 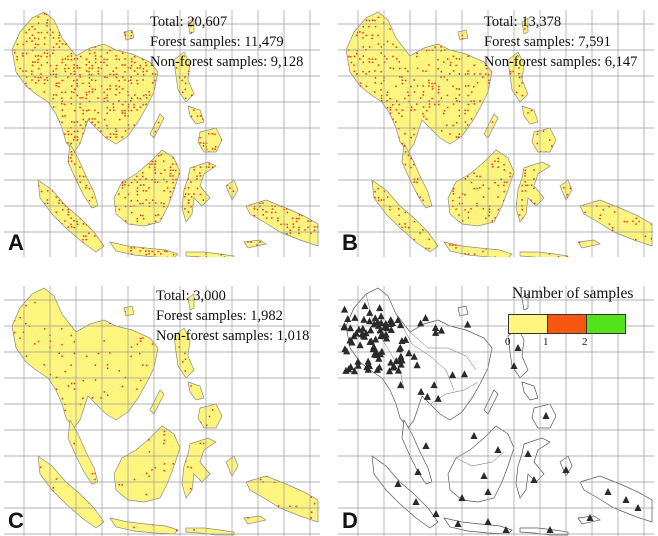 What do you see at coordinates (547, 42) in the screenshot?
I see `forest-label-b: Forest samples: 7,591` at bounding box center [547, 42].